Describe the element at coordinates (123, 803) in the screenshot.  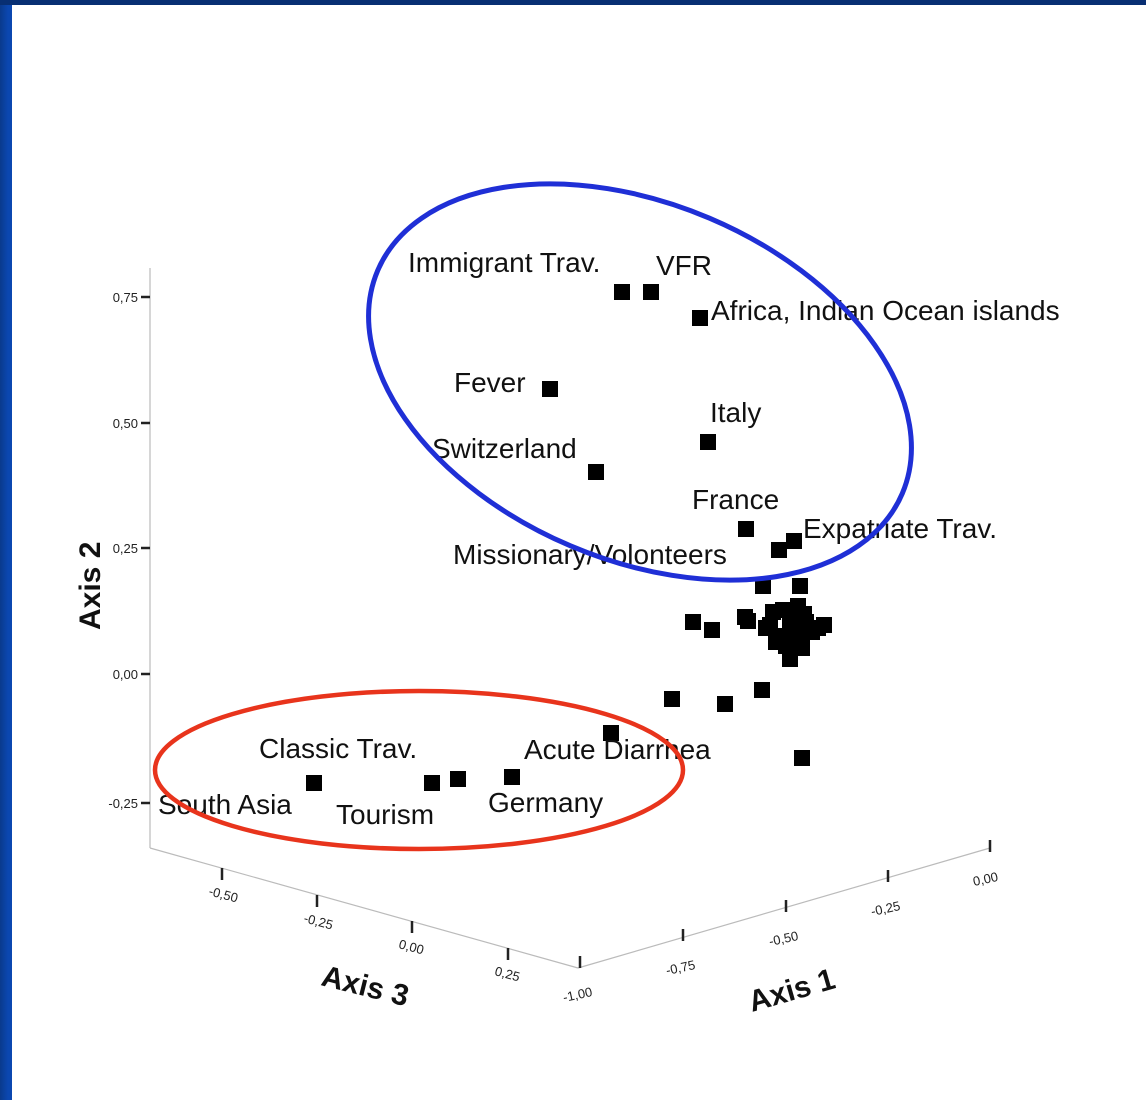
I see `axis2-tick-label: -0,25` at that location.